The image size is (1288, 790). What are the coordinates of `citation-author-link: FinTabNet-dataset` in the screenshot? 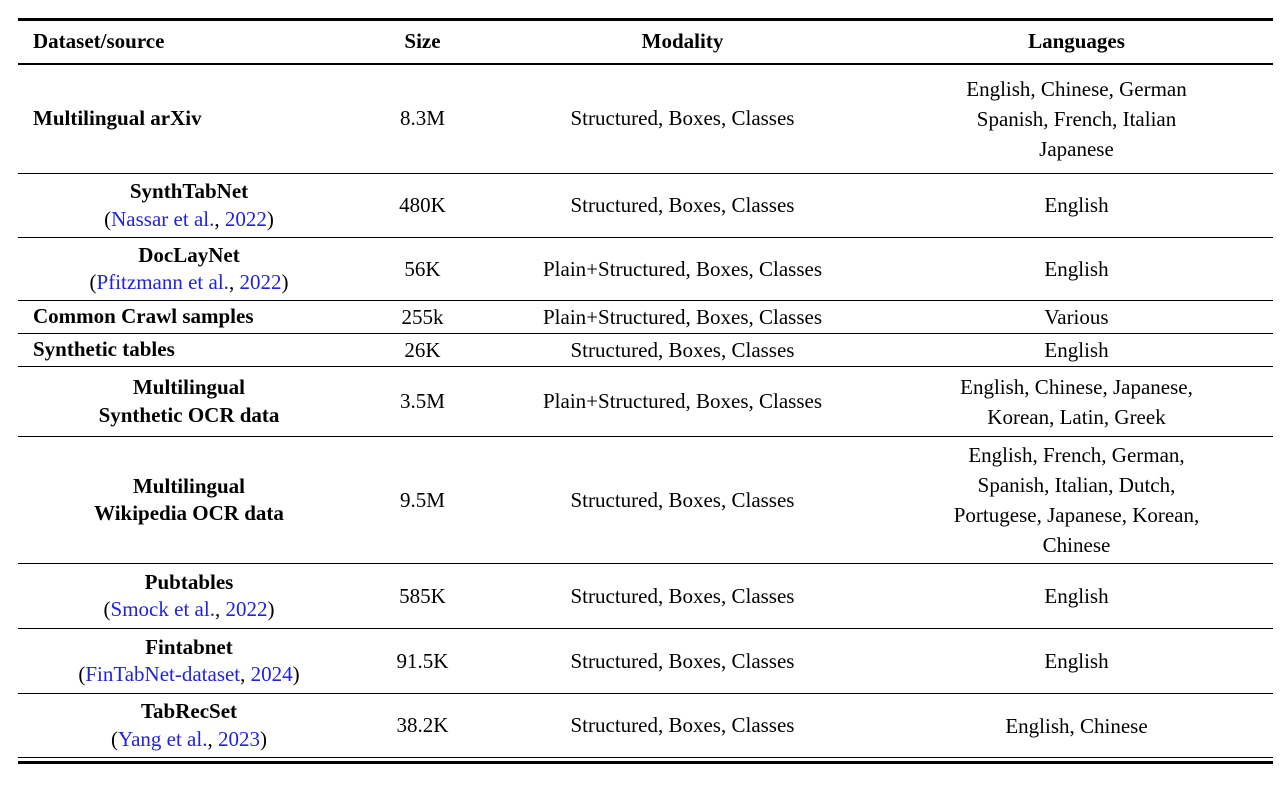 It's located at (163, 674).